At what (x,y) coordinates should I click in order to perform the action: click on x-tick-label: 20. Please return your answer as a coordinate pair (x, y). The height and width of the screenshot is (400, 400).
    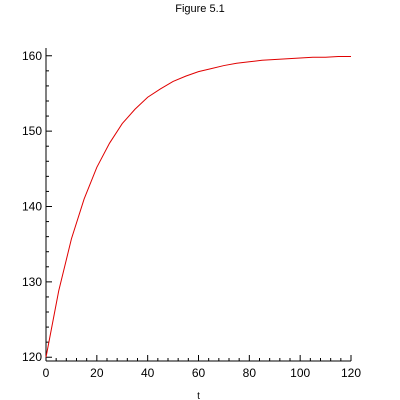
    Looking at the image, I should click on (97, 373).